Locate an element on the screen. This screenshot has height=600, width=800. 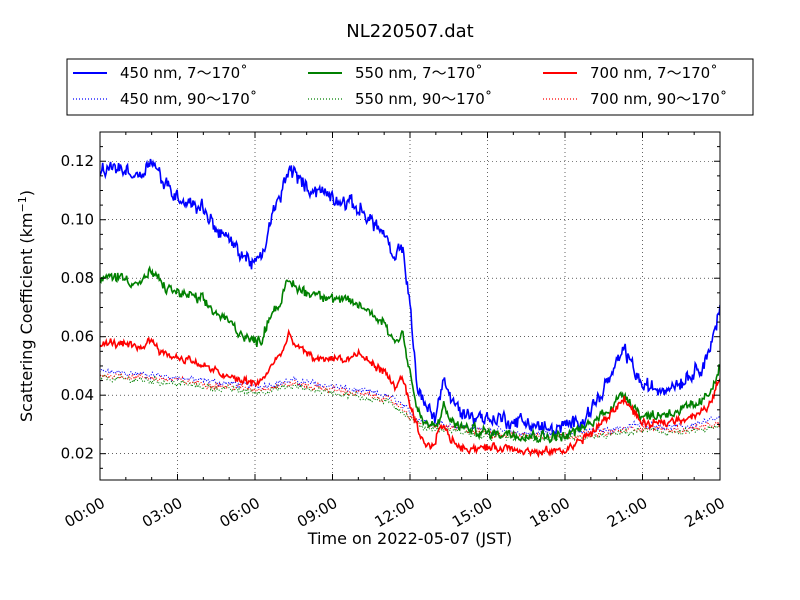
y-axis-label: Scattering Coefficient (km−1) is located at coordinates (26, 306).